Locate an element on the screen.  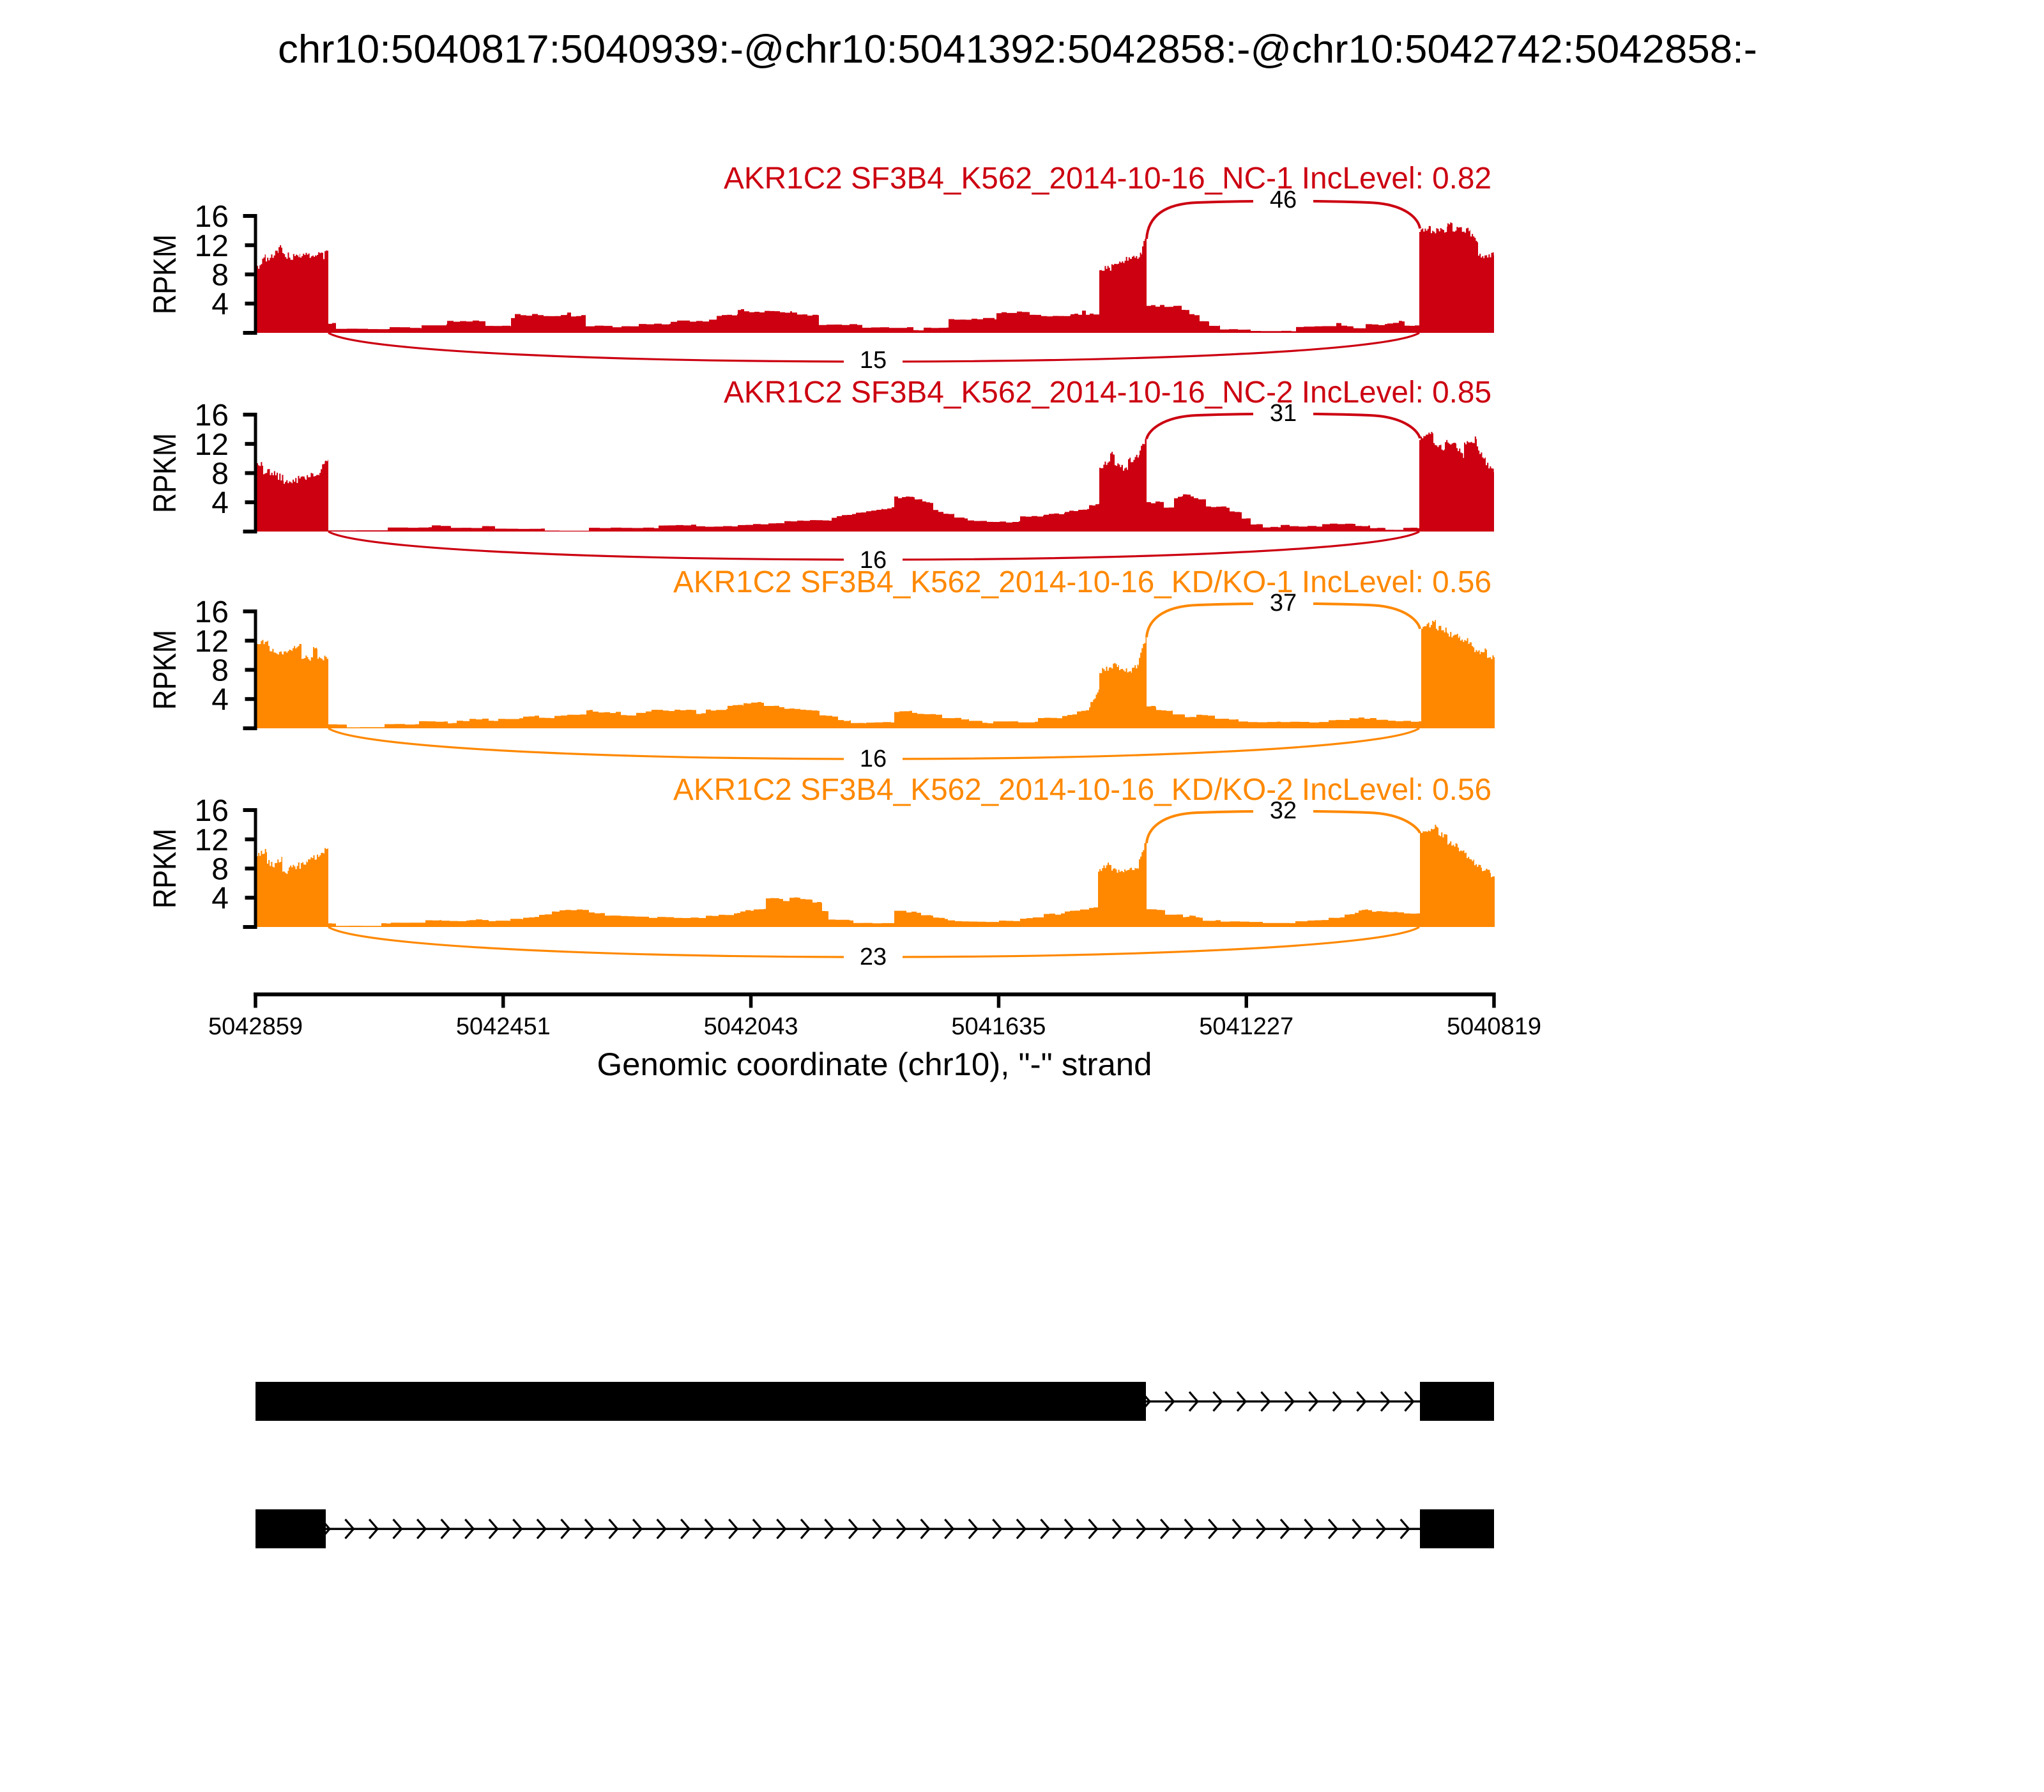
svg-text: 5042451 is located at coordinates (503, 1027).